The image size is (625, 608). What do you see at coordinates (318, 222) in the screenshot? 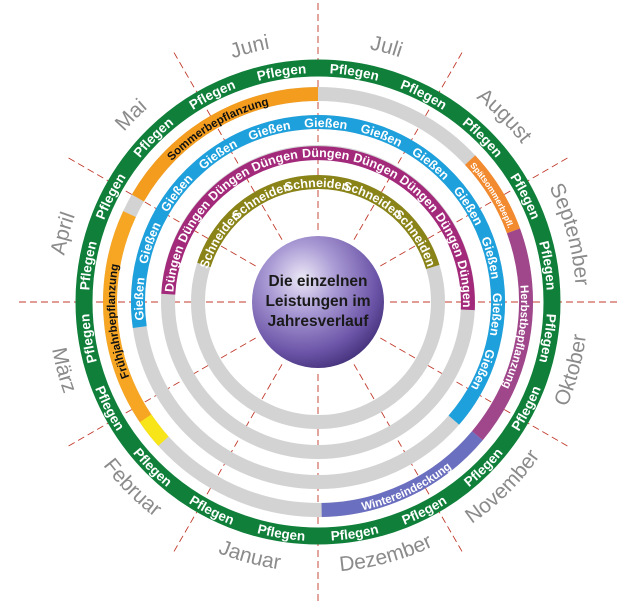
I see `schneiden-segment` at bounding box center [318, 222].